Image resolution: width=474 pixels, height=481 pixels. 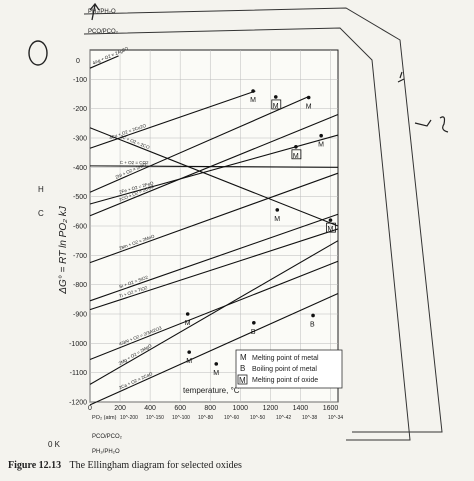 I want to click on marker-letter-5: M, so click(x=189, y=361).